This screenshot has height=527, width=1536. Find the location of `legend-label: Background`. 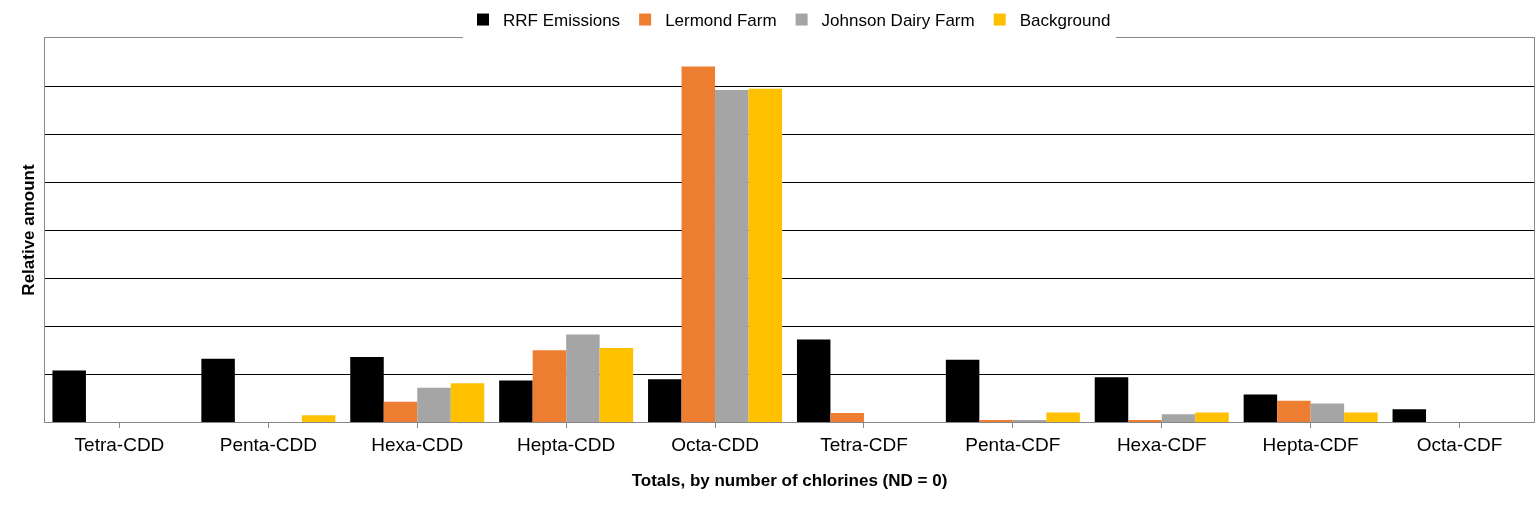

legend-label: Background is located at coordinates (1065, 21).